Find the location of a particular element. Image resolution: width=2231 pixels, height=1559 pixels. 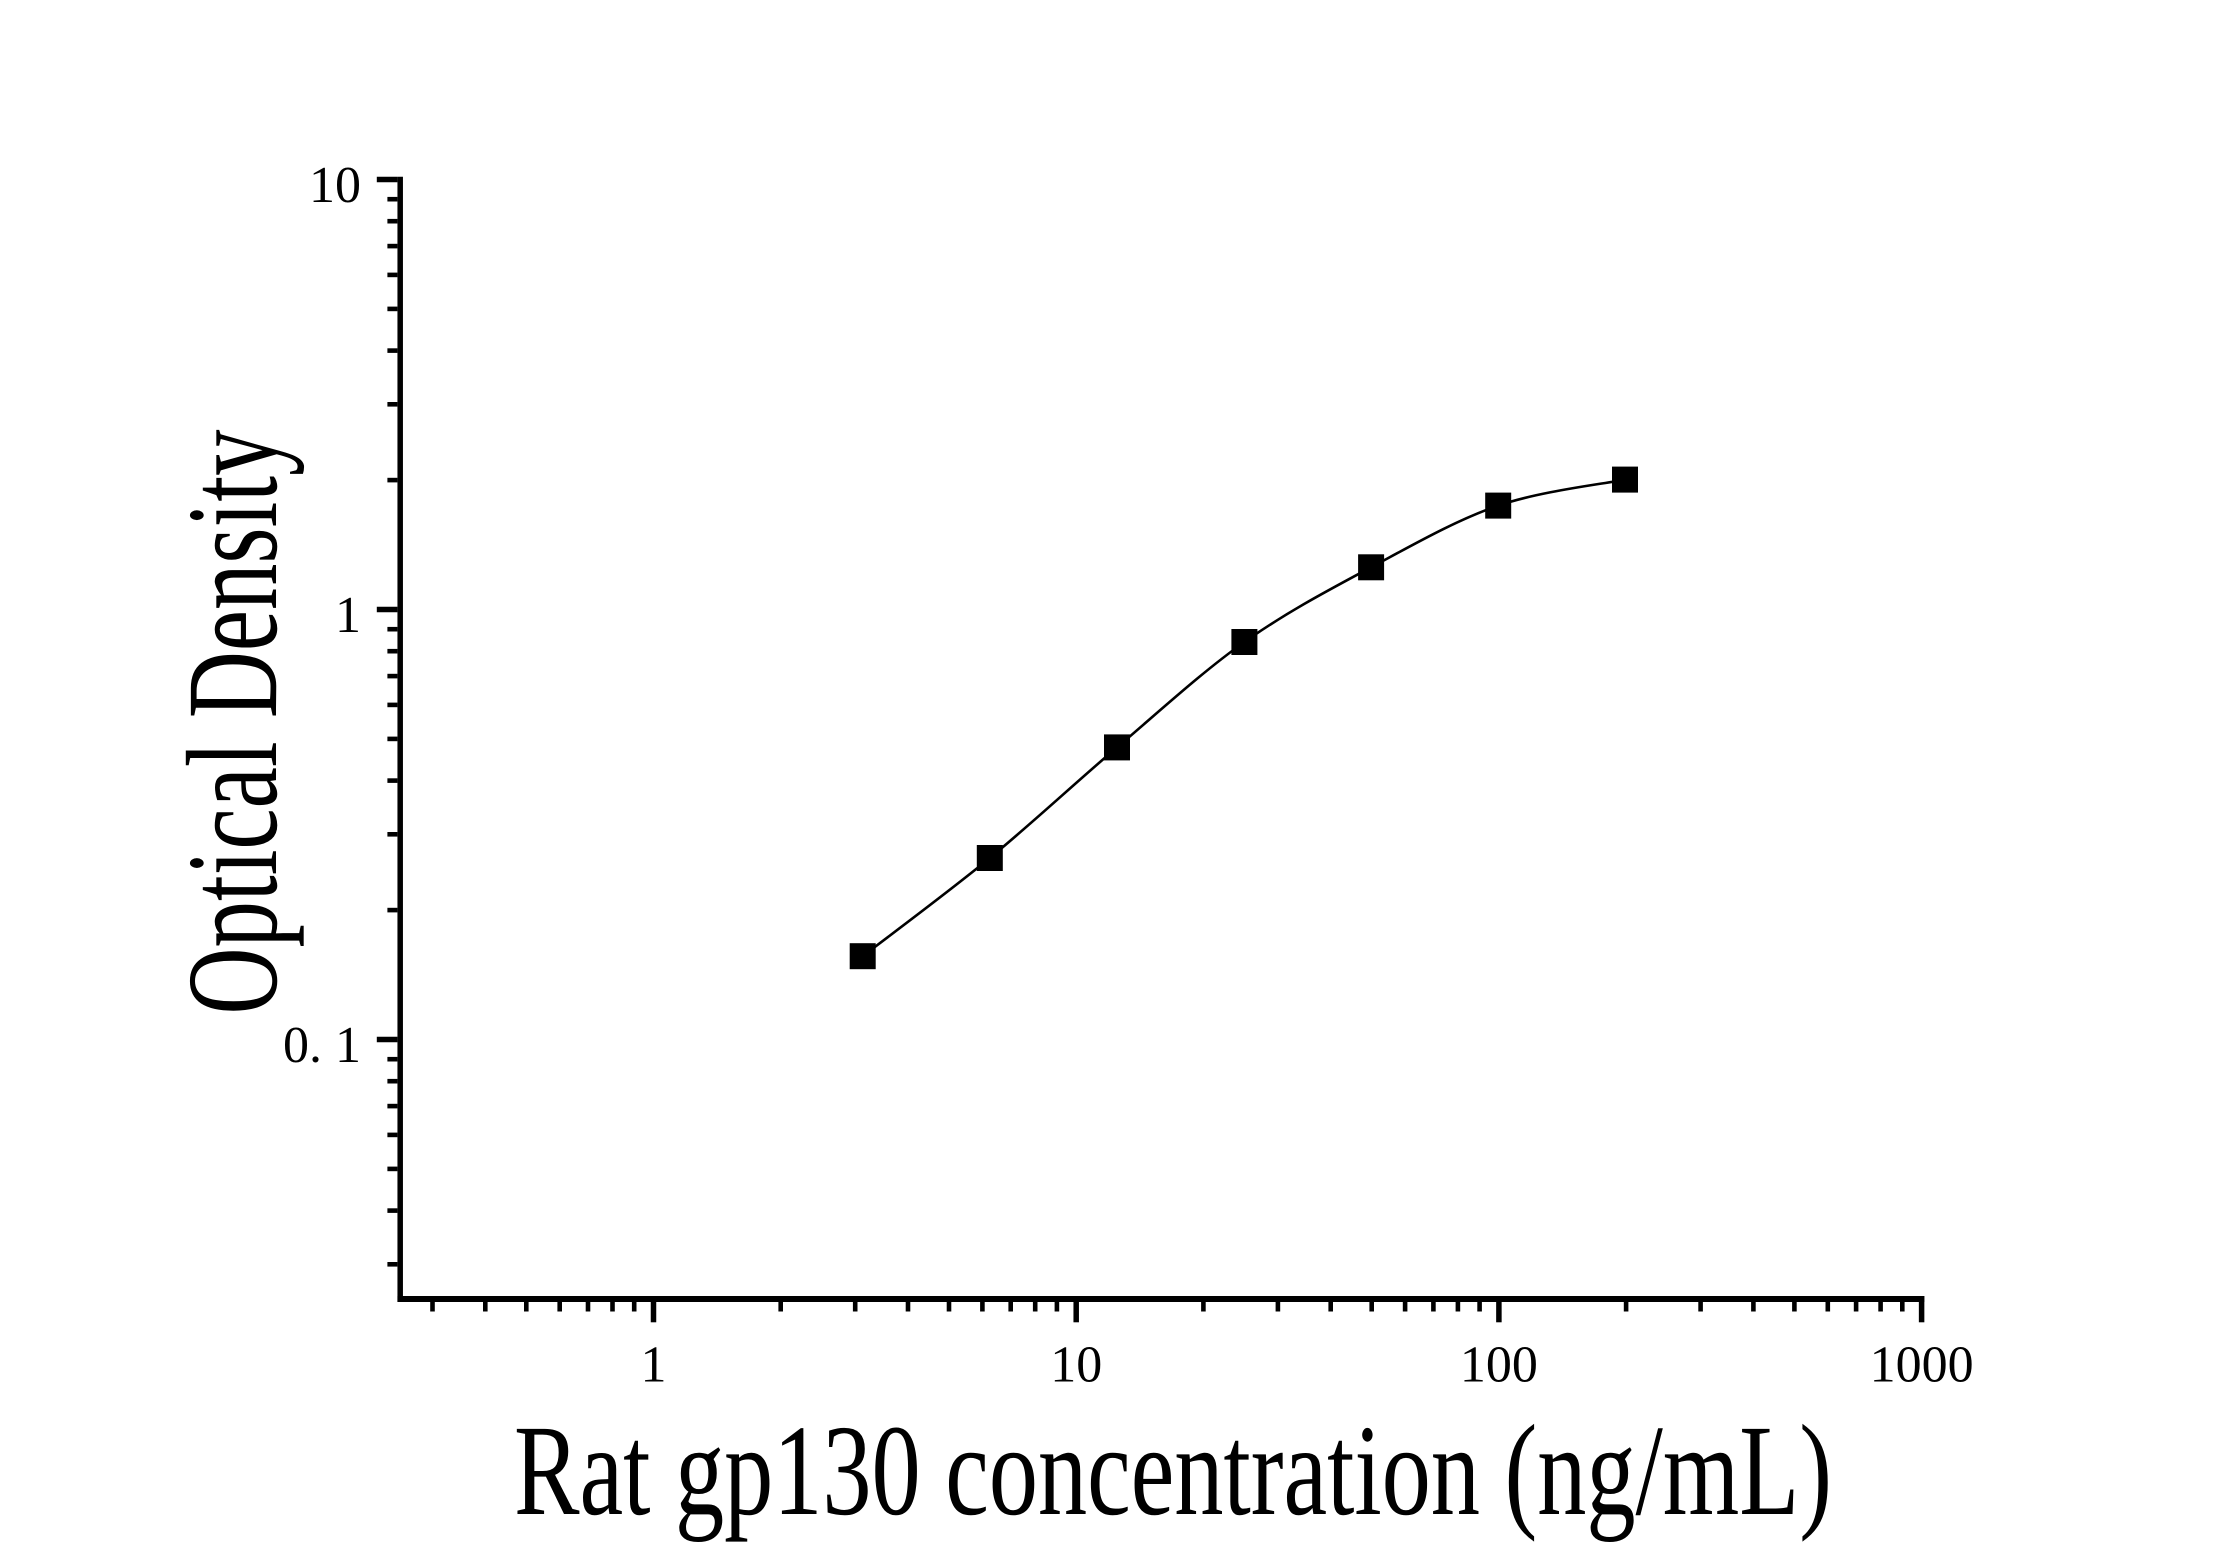

svg-text: 0. 1 is located at coordinates (322, 1045).